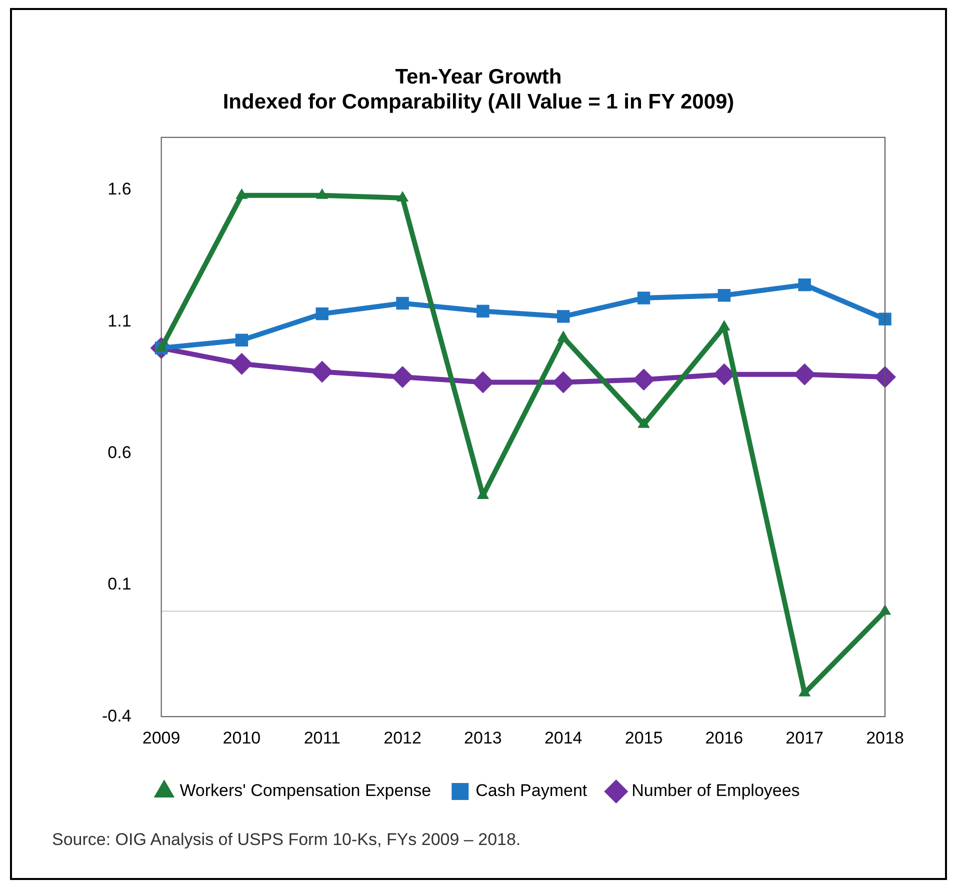 The width and height of the screenshot is (963, 888). What do you see at coordinates (563, 738) in the screenshot?
I see `x-tick-label: 2014` at bounding box center [563, 738].